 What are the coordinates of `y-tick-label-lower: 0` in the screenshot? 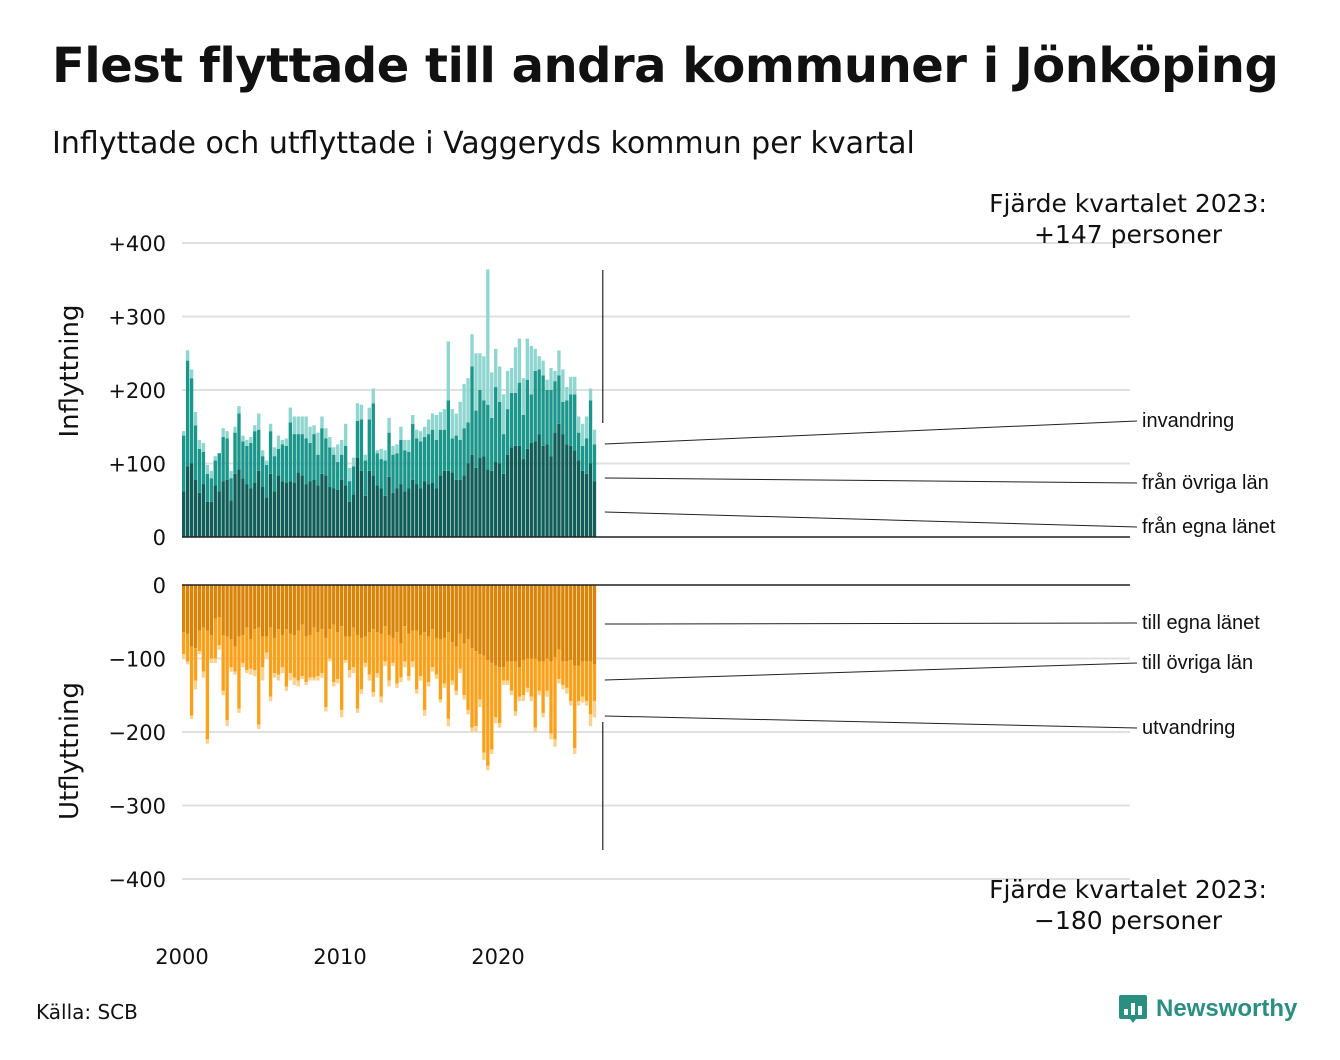 It's located at (159, 586).